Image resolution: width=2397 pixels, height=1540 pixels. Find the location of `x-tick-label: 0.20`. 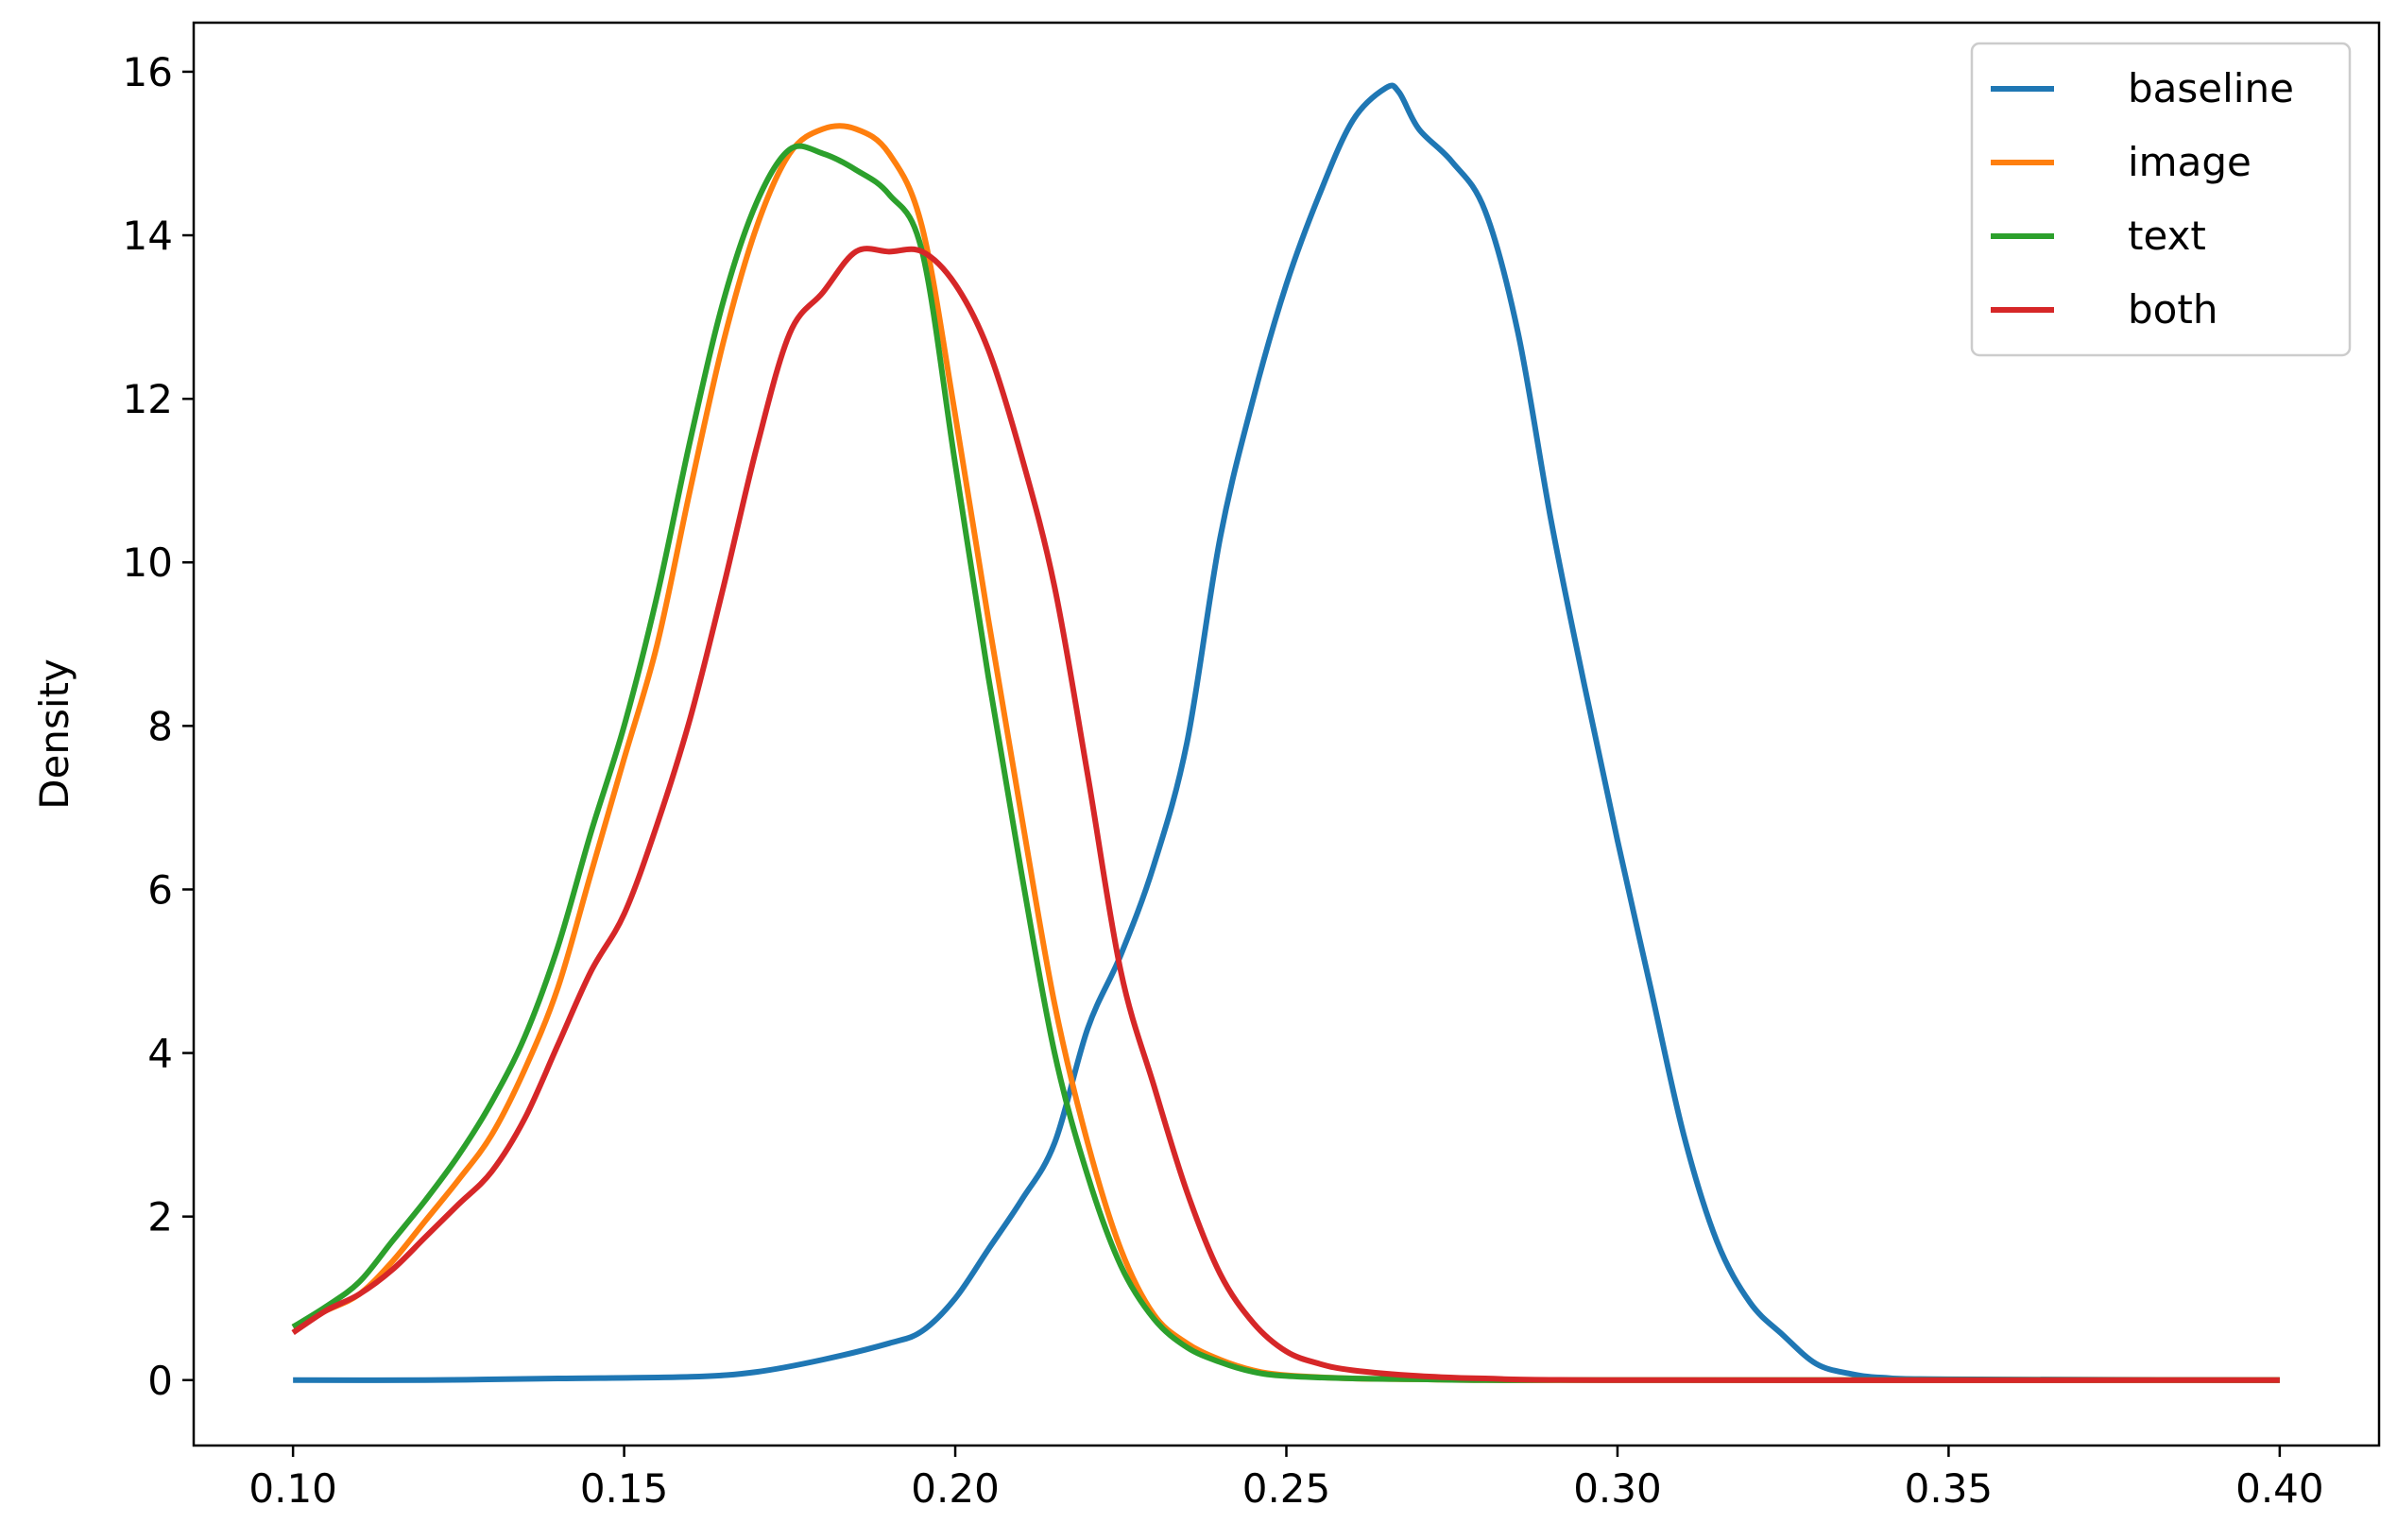

x-tick-label: 0.20 is located at coordinates (956, 1489).